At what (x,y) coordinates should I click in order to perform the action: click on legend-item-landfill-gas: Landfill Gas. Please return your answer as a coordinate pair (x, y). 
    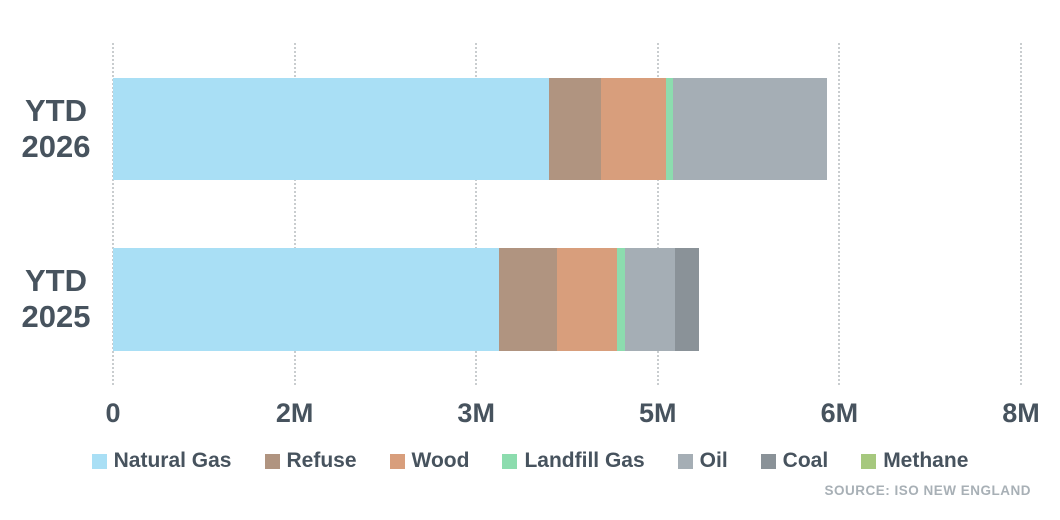
    Looking at the image, I should click on (573, 461).